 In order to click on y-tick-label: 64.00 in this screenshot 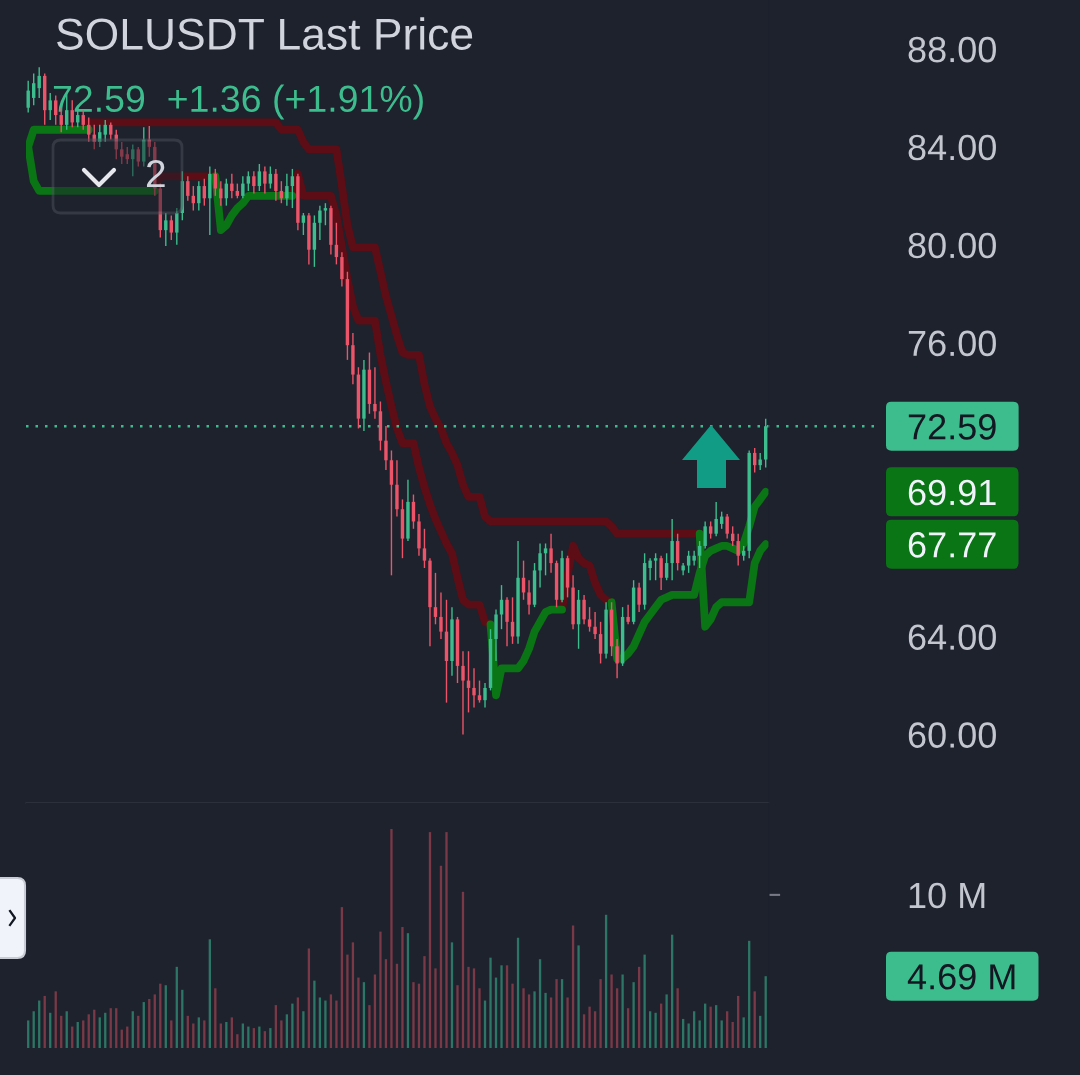, I will do `click(952, 637)`.